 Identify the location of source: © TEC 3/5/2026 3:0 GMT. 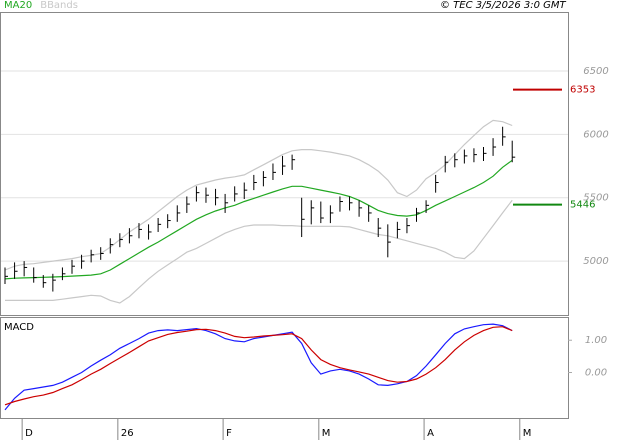
(503, 5).